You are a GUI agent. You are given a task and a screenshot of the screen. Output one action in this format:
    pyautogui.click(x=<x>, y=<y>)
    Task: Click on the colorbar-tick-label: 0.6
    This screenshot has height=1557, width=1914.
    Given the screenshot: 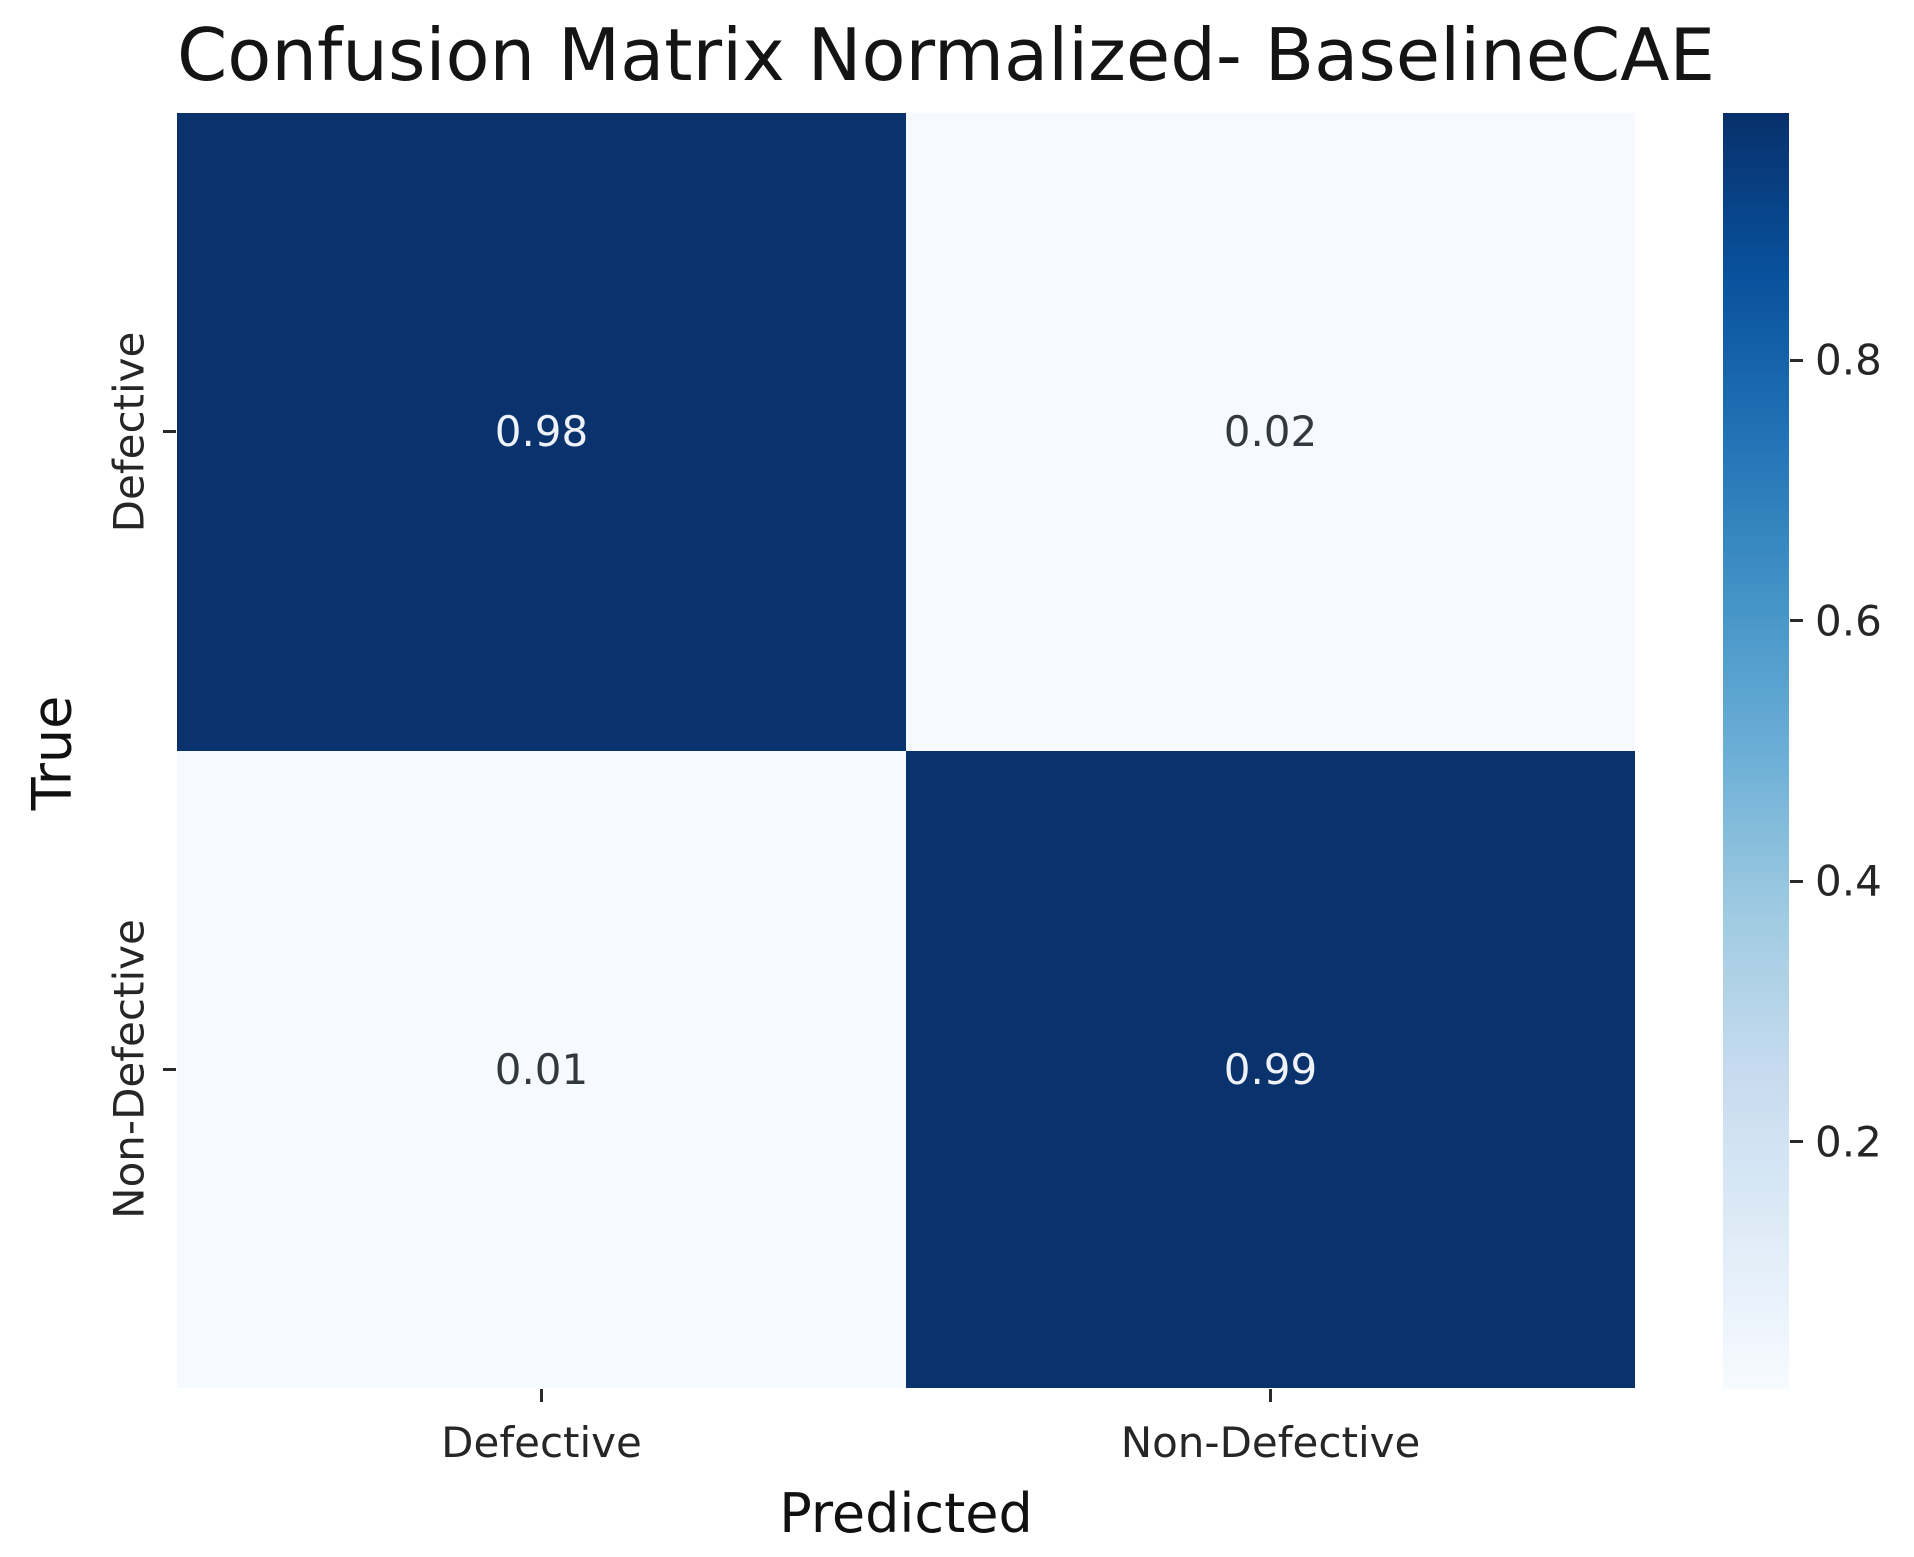 What is the action you would take?
    pyautogui.click(x=1848, y=621)
    